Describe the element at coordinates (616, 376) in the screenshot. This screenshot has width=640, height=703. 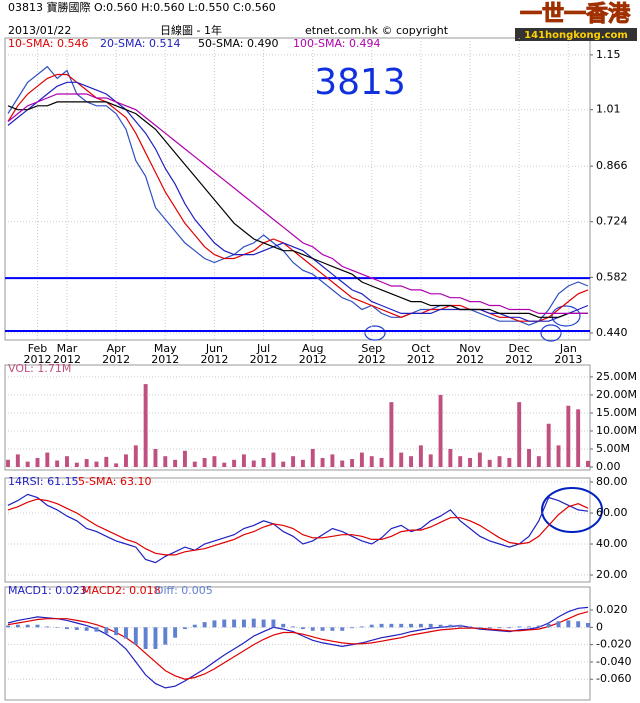
I see `y-tick-label: 25.00M` at that location.